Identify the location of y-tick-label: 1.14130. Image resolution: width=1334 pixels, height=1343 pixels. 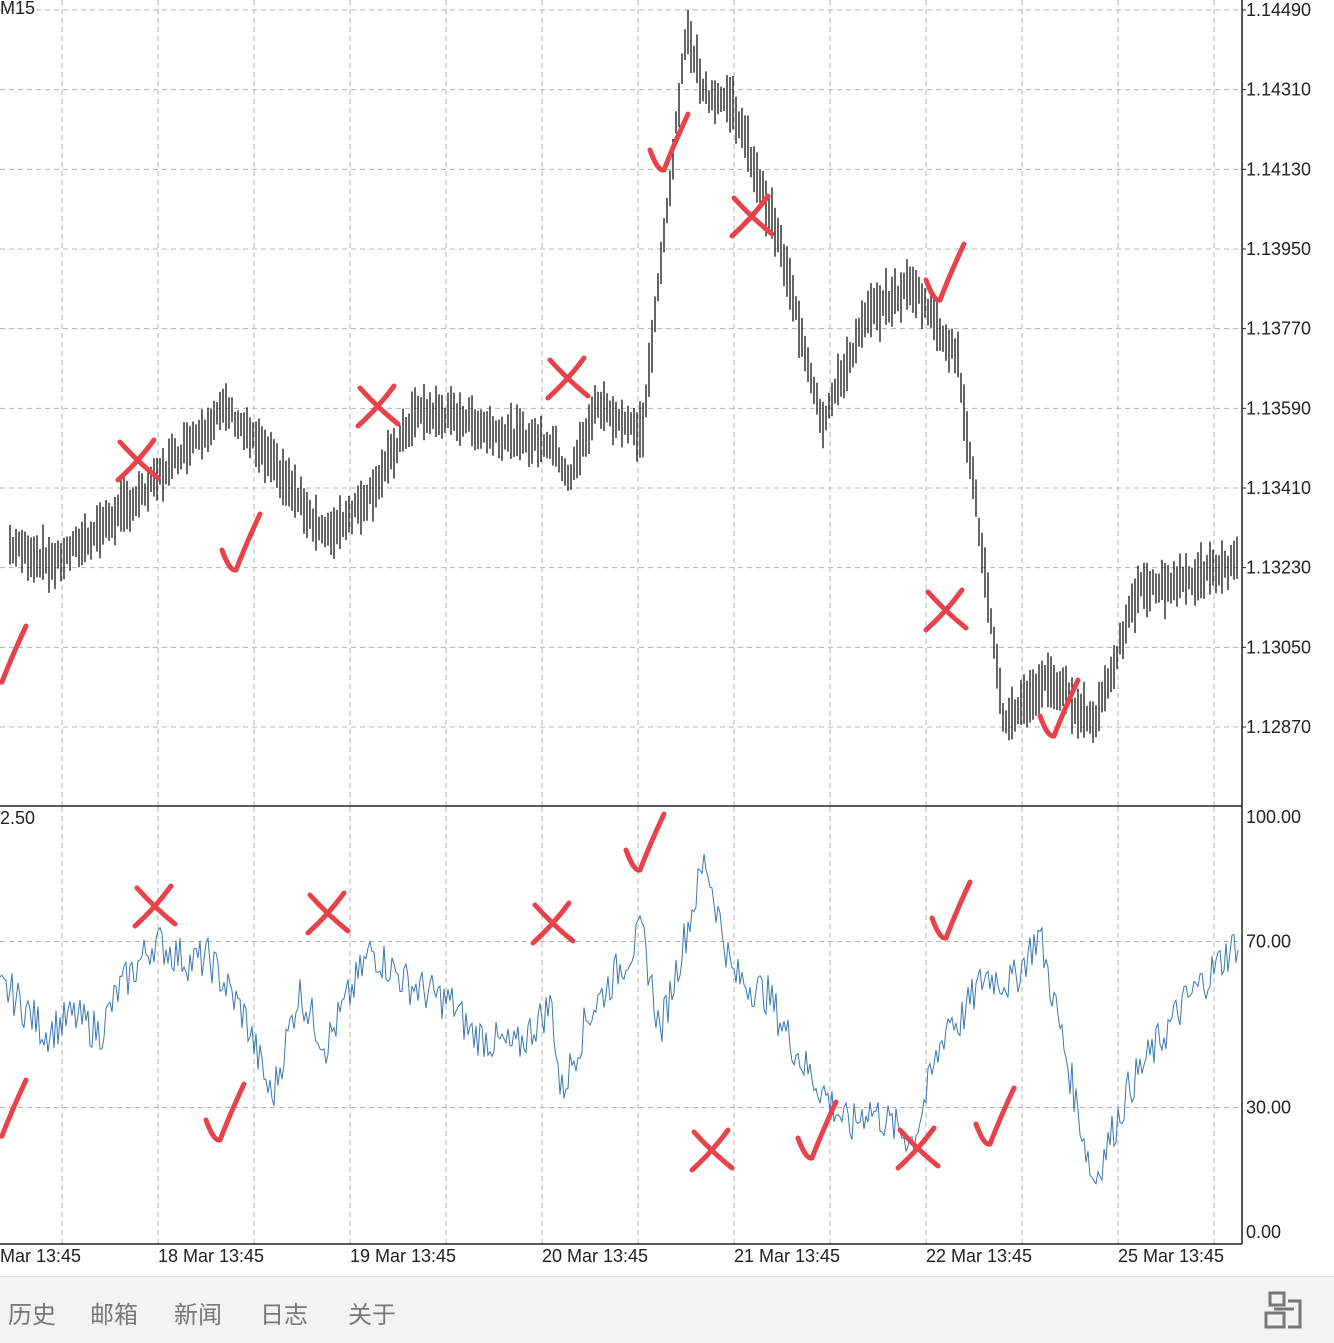
(1278, 169).